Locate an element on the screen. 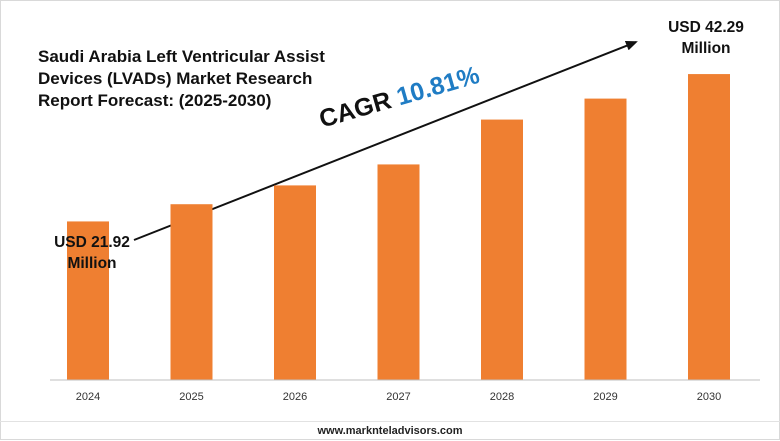 The height and width of the screenshot is (441, 780). end-value-callout: USD 42.29 Million is located at coordinates (706, 38).